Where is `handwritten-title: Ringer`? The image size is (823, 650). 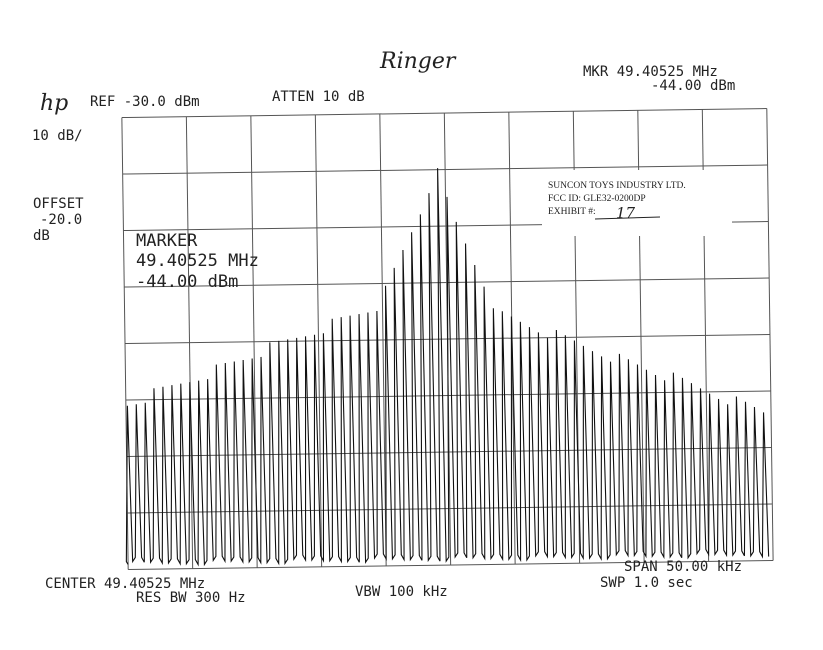 handwritten-title: Ringer is located at coordinates (418, 61).